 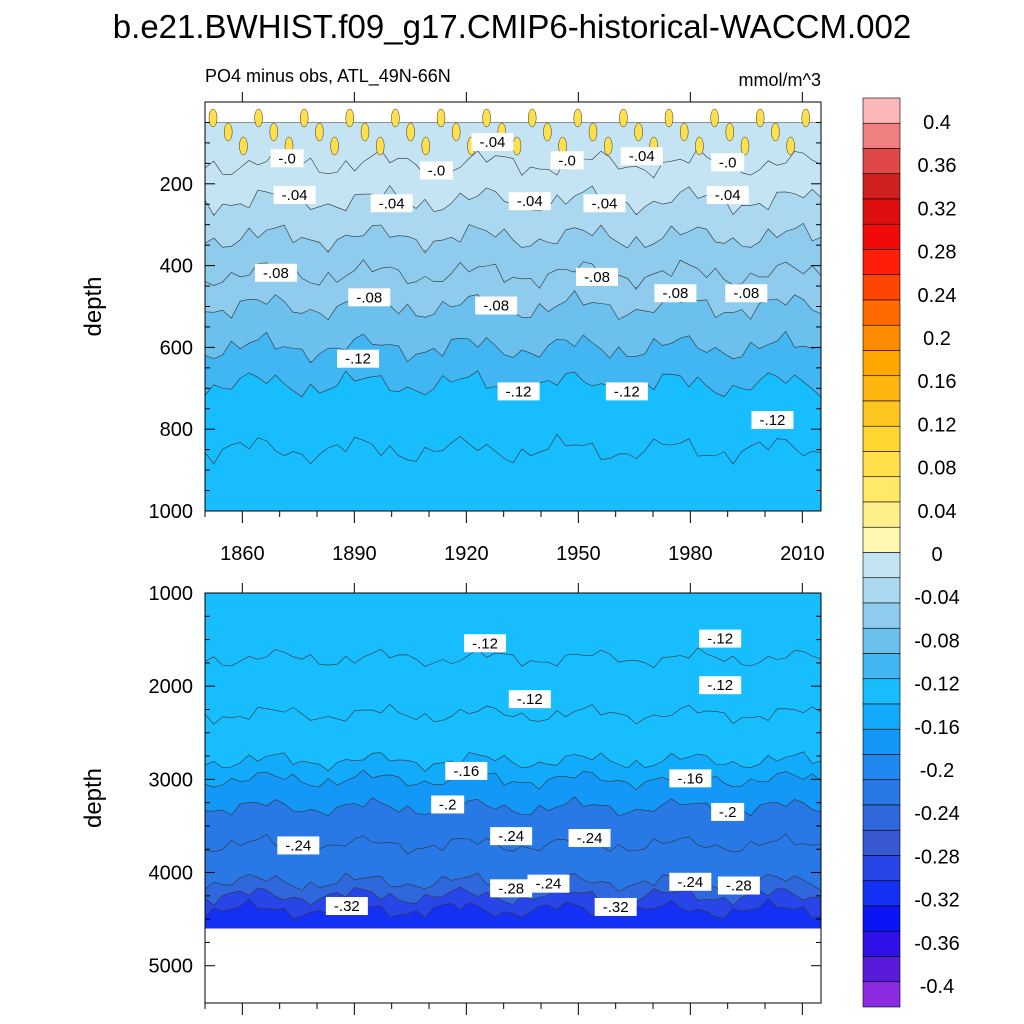 What do you see at coordinates (448, 804) in the screenshot?
I see `svg-text: -.2` at bounding box center [448, 804].